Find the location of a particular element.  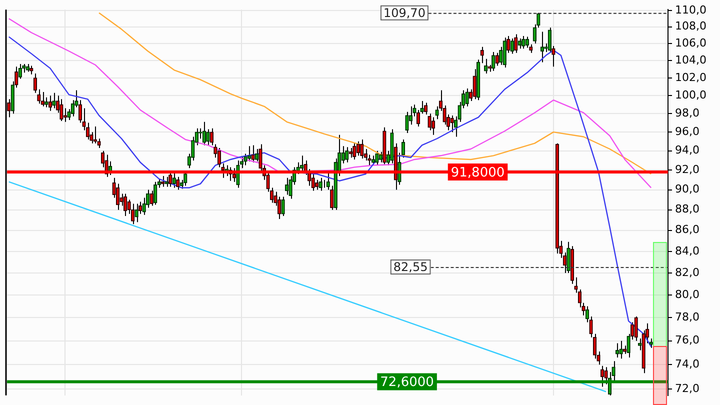

y-tick-label: 86,0 is located at coordinates (687, 229).